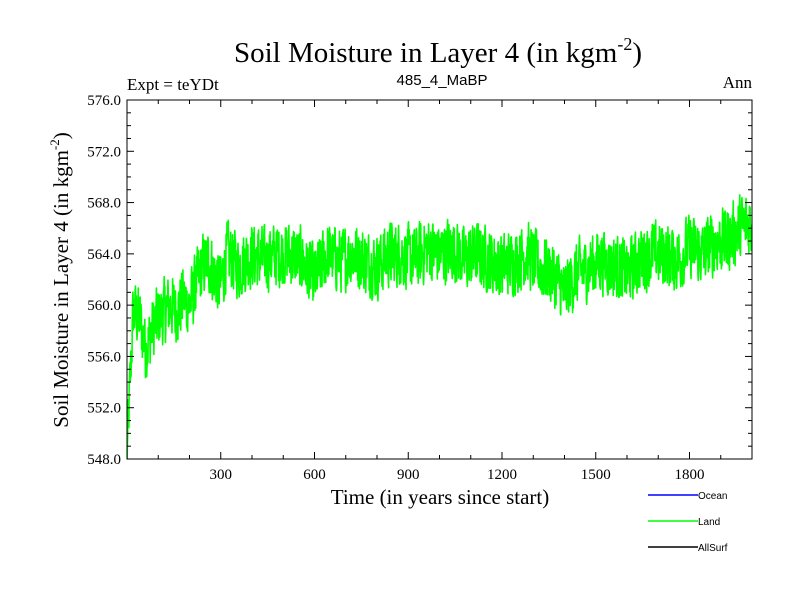 The image size is (800, 600). I want to click on y-tick-label: 572.0, so click(104, 152).